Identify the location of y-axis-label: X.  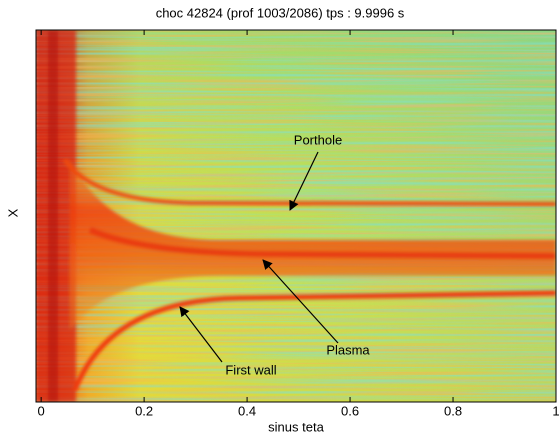
(12, 212).